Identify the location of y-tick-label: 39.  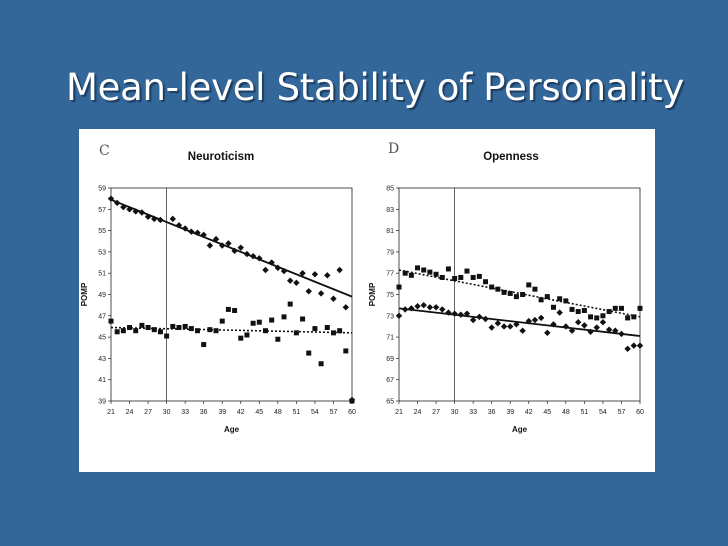
(102, 402).